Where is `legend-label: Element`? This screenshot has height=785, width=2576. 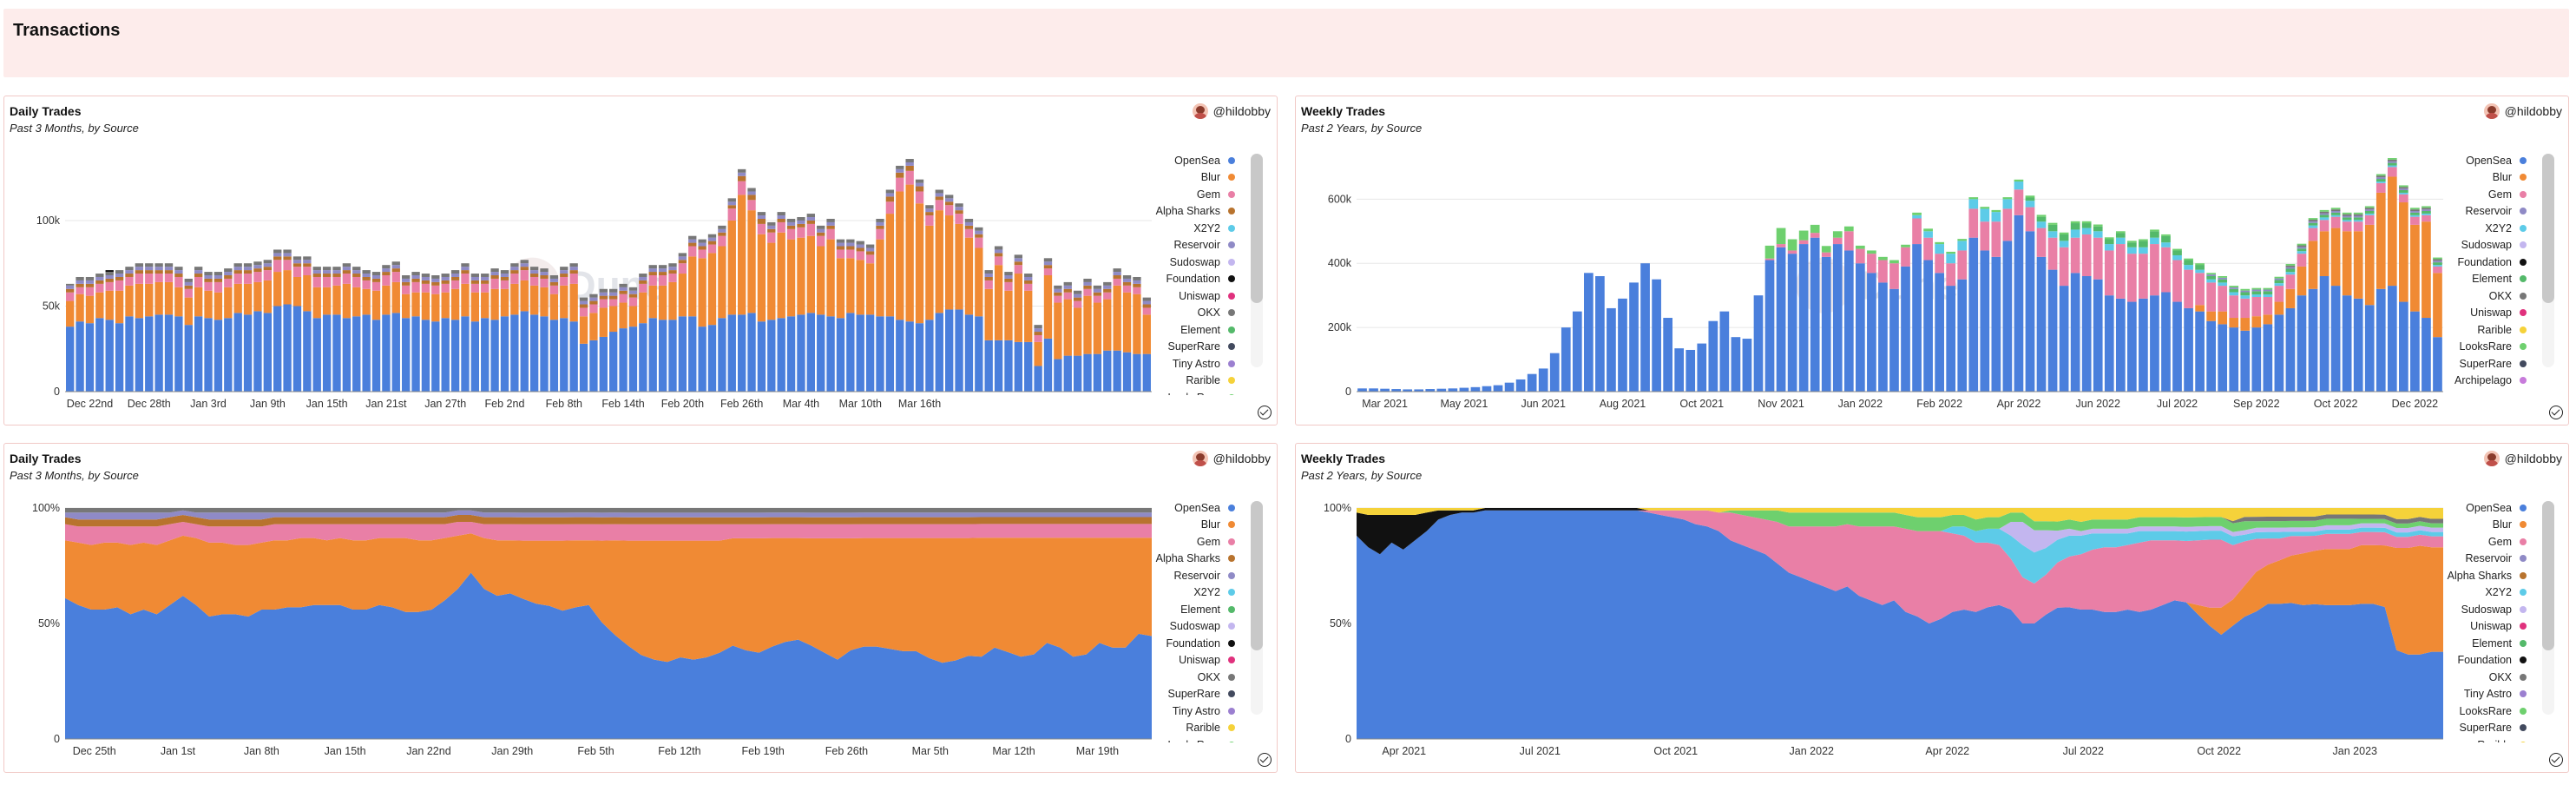
legend-label: Element is located at coordinates (1200, 609).